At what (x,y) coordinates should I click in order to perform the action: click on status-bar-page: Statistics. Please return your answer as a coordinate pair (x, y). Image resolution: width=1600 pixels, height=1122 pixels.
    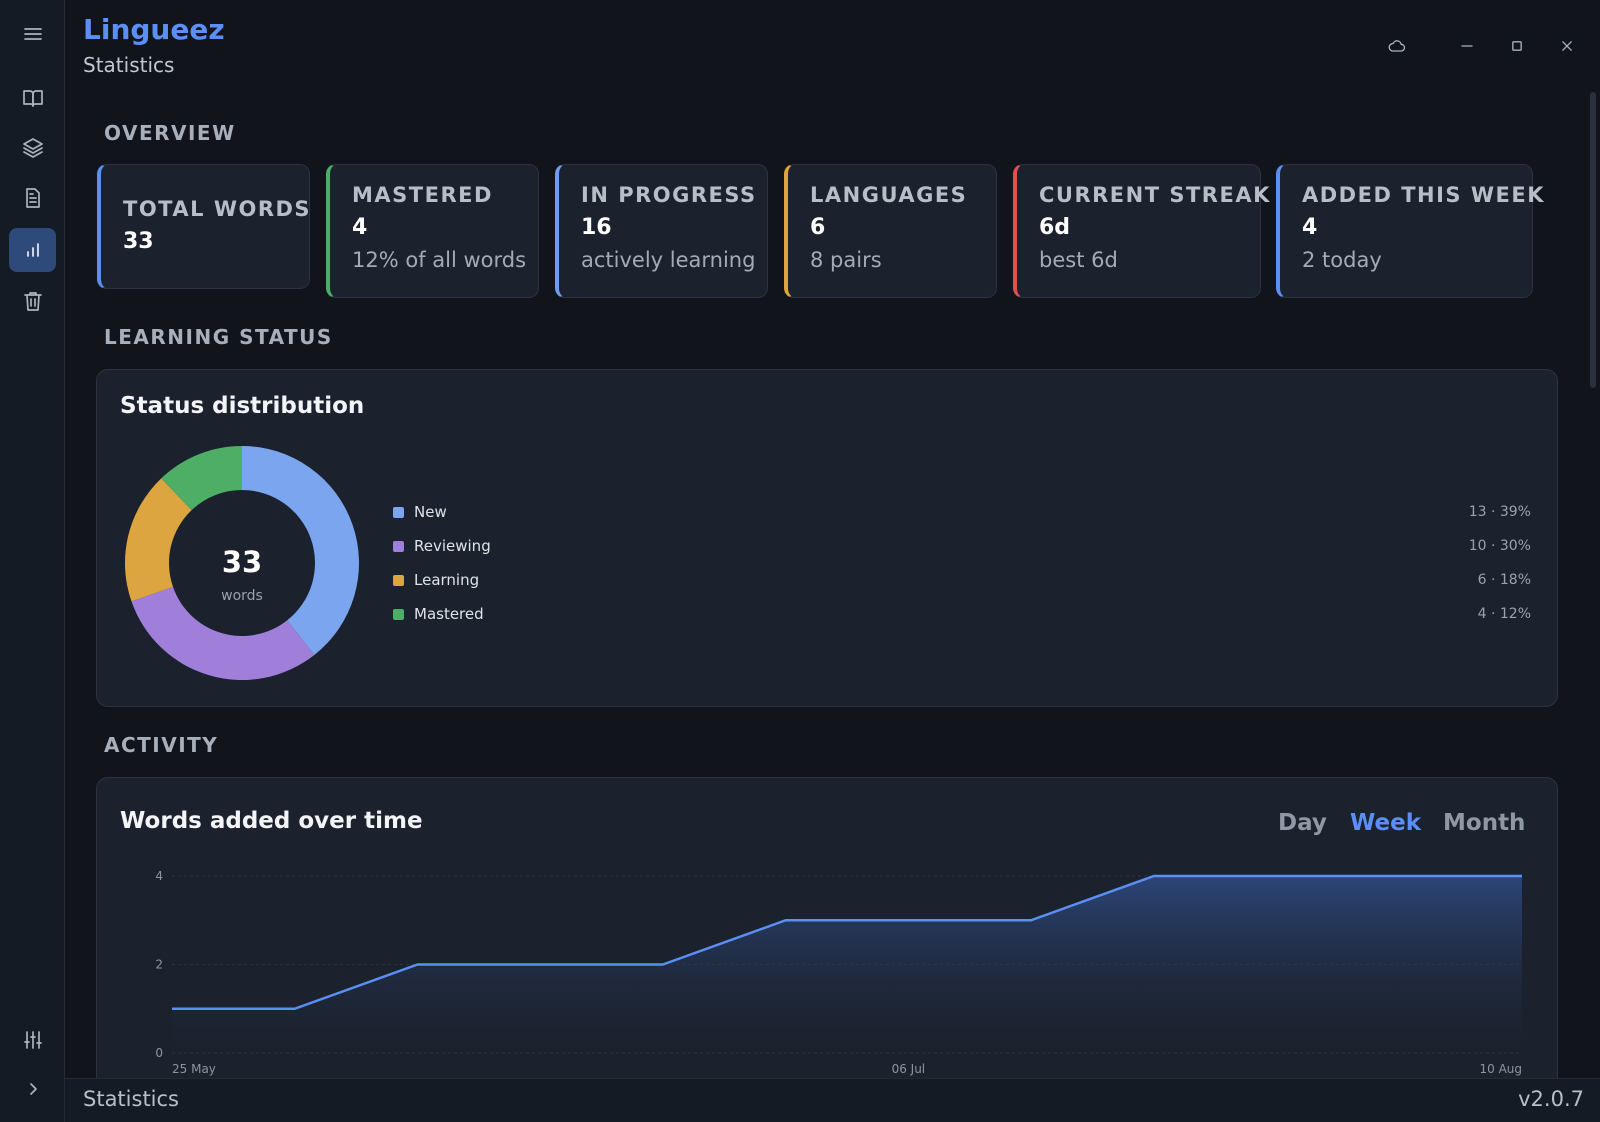
    Looking at the image, I should click on (131, 1099).